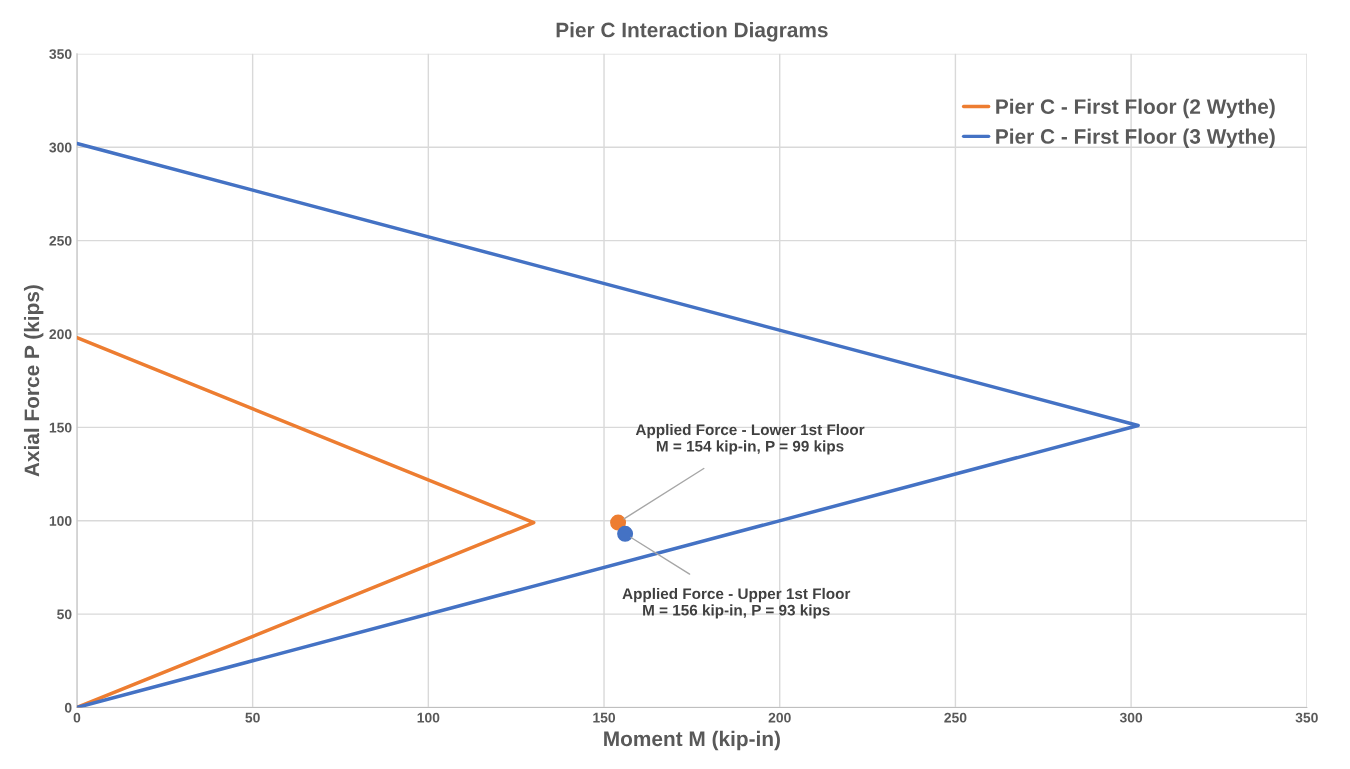  Describe the element at coordinates (428, 717) in the screenshot. I see `x-tick-label: 100` at that location.